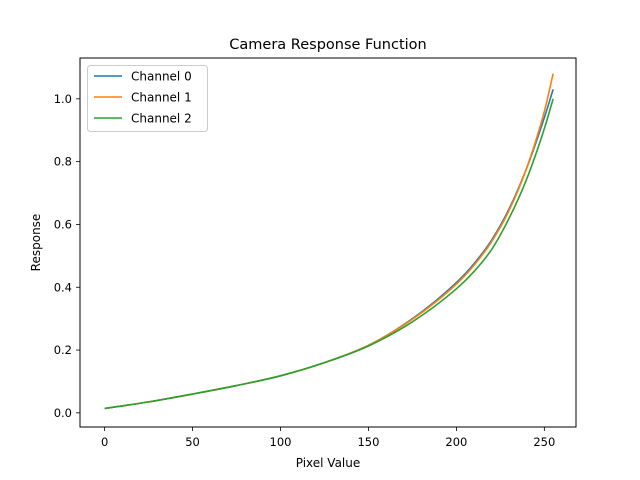 Image resolution: width=640 pixels, height=480 pixels. What do you see at coordinates (327, 45) in the screenshot?
I see `chart-title: Camera Response Function` at bounding box center [327, 45].